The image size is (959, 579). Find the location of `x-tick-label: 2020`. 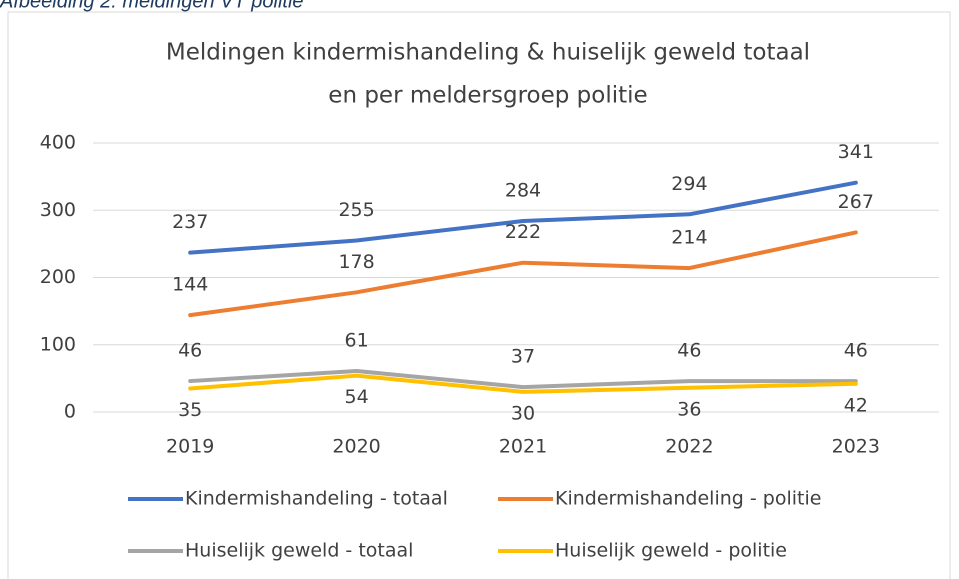

x-tick-label: 2020 is located at coordinates (356, 447).